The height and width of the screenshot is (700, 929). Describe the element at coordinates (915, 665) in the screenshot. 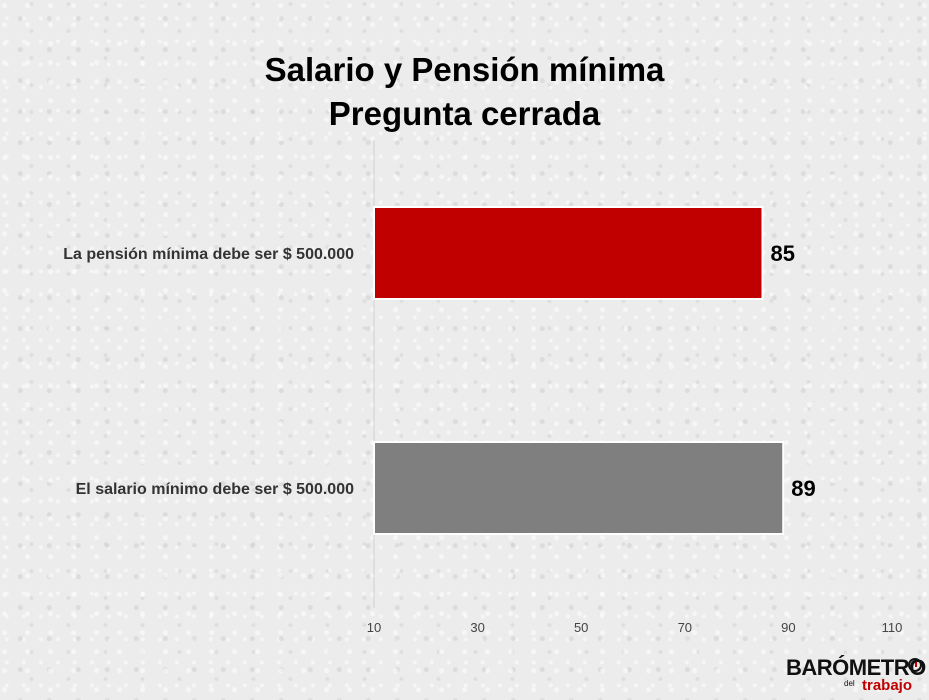

I see `gauge-icon` at that location.